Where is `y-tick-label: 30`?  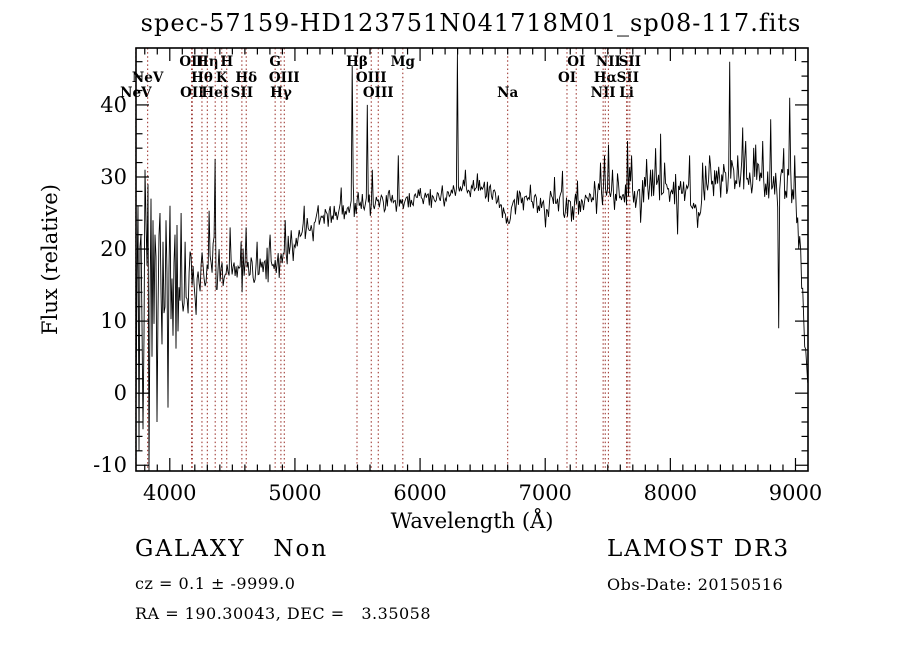 y-tick-label: 30 is located at coordinates (113, 177).